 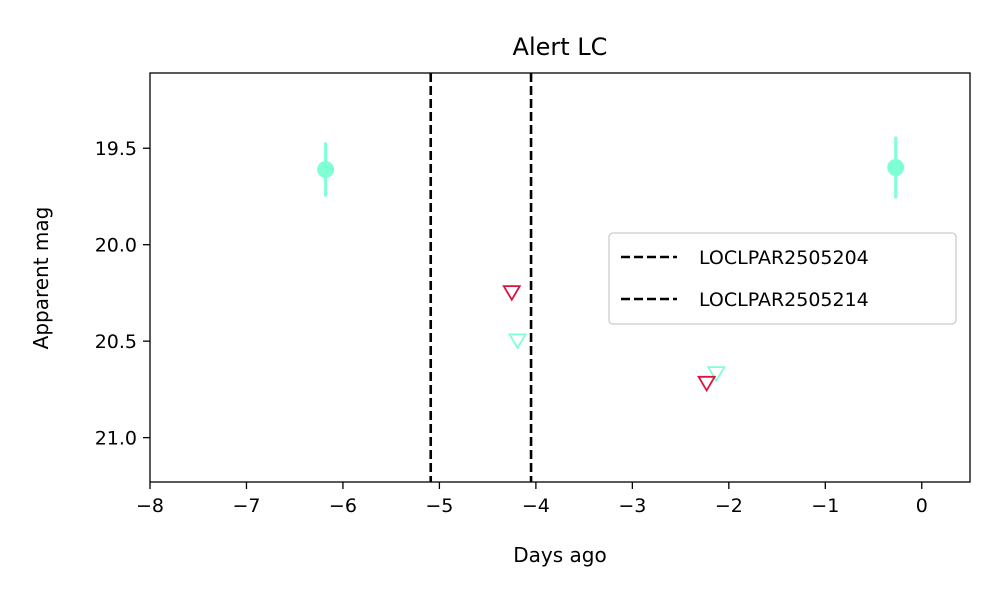 I want to click on legend: LOCLPAR2505204 LOCLPAR2505214, so click(x=782, y=278).